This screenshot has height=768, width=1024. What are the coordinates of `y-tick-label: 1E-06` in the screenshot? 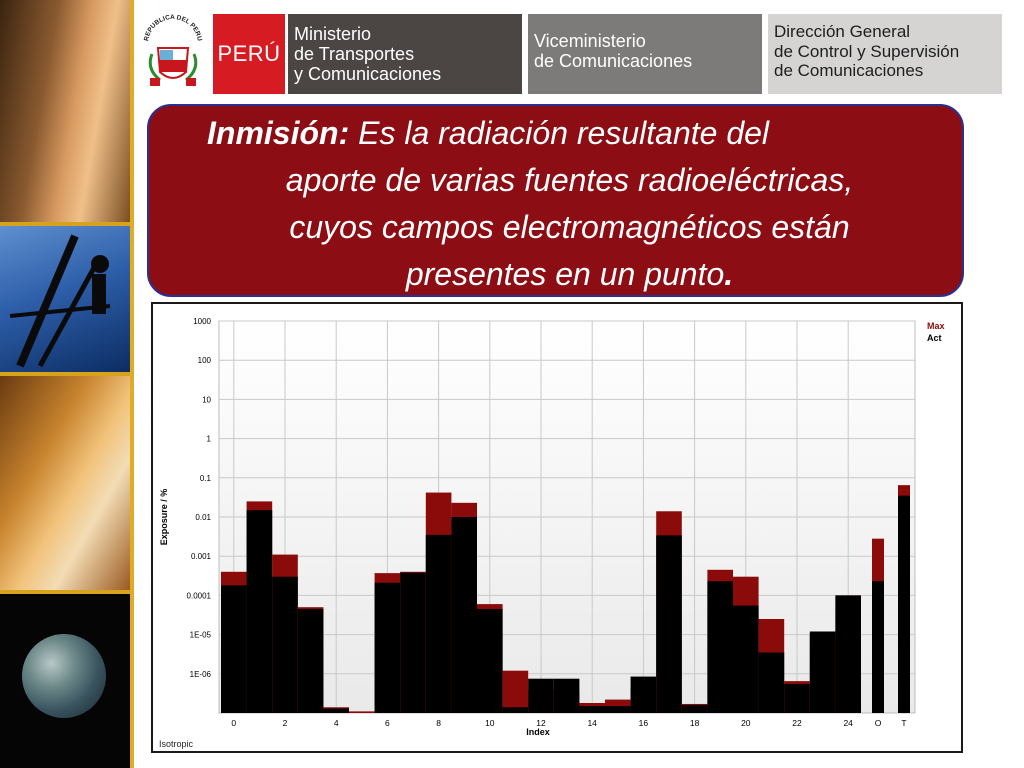 It's located at (201, 674).